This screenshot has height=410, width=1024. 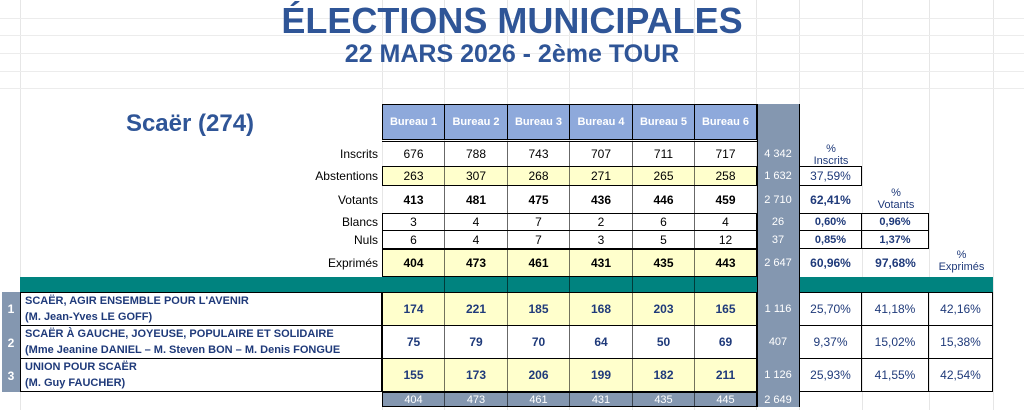 What do you see at coordinates (413, 342) in the screenshot?
I see `list-2-b1: 75` at bounding box center [413, 342].